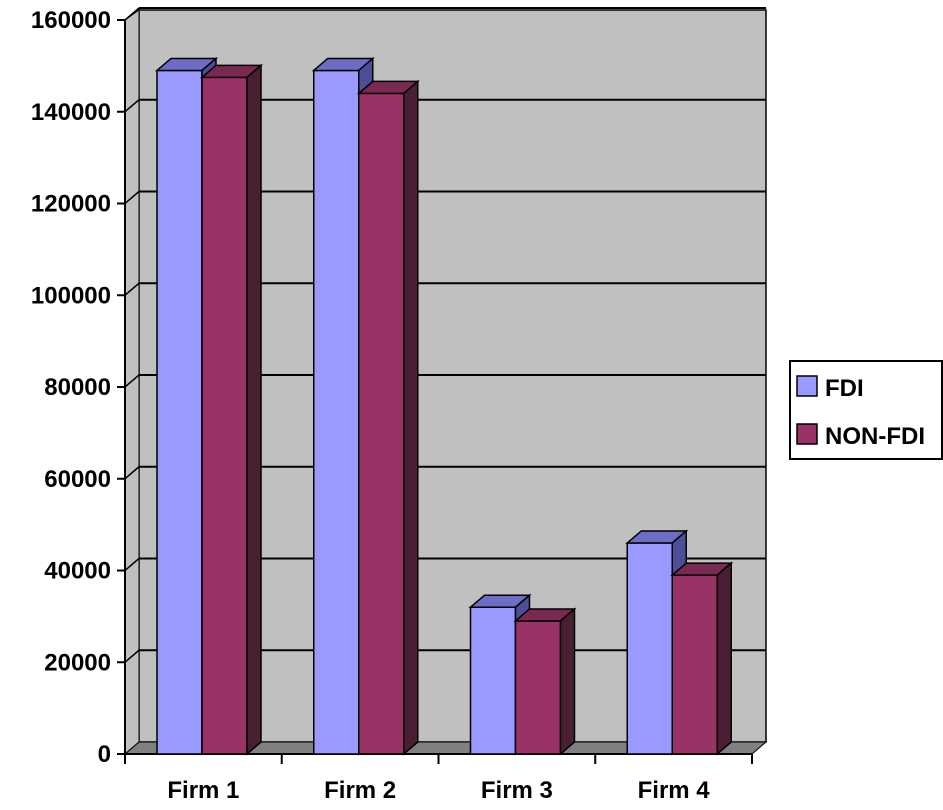 This screenshot has height=810, width=943. Describe the element at coordinates (360, 790) in the screenshot. I see `x-tick-label: Firm 2` at that location.